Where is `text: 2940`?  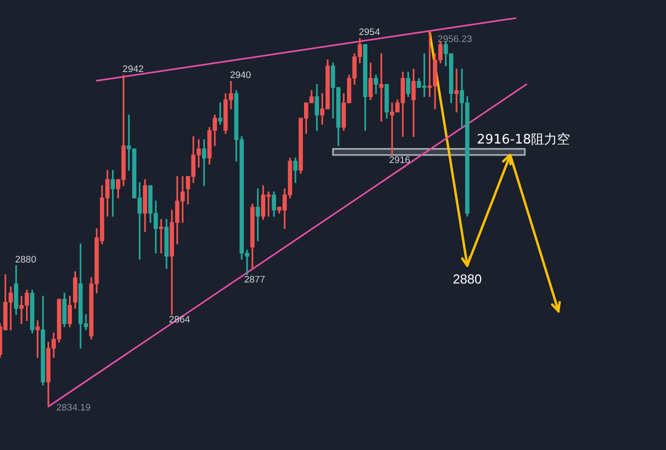
text: 2940 is located at coordinates (241, 76).